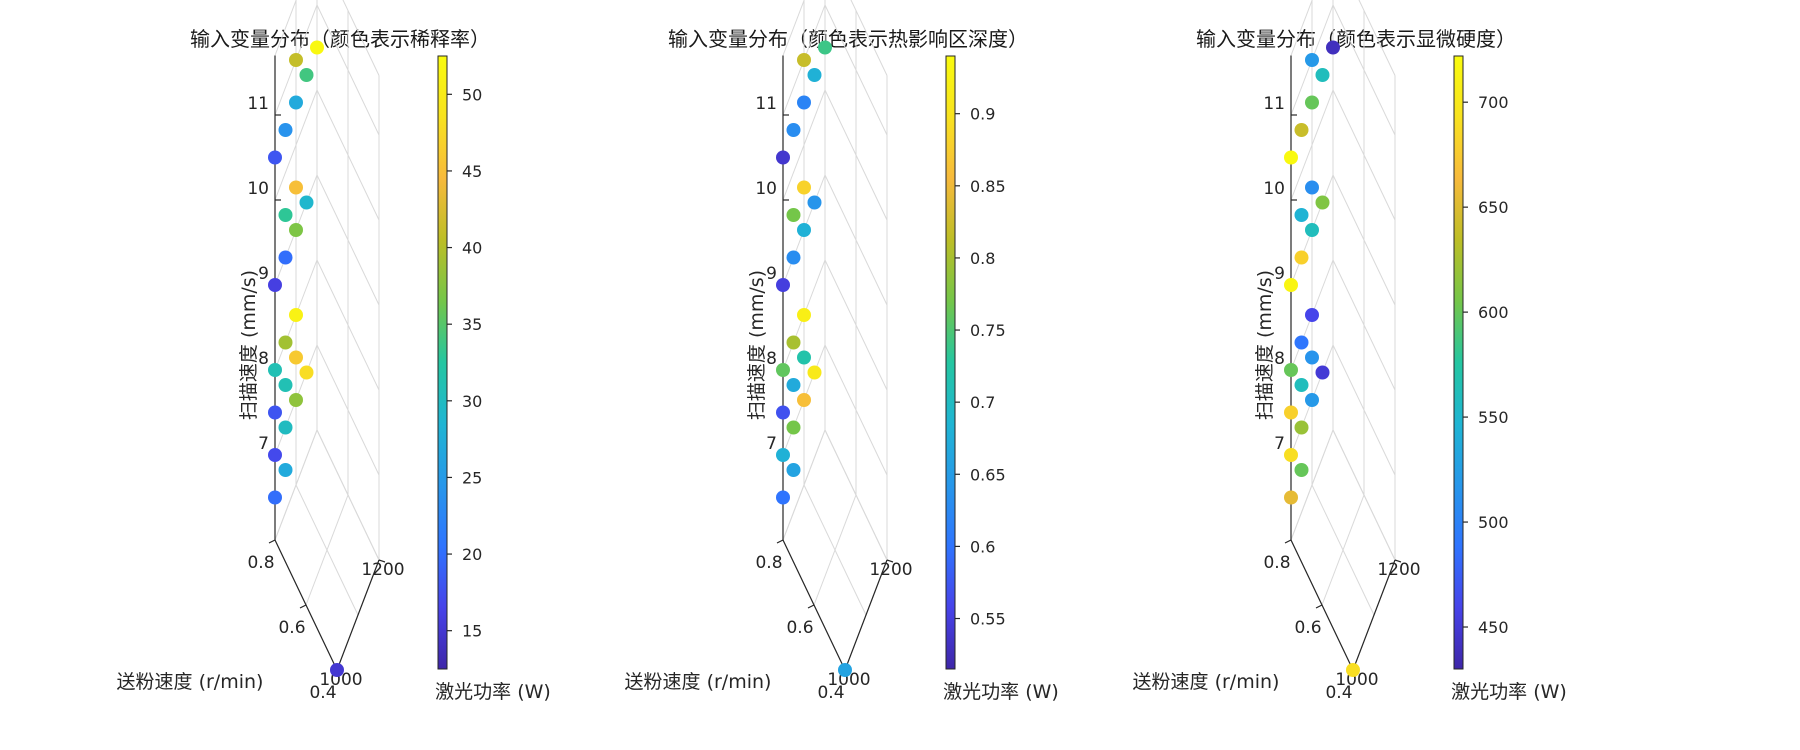  Describe the element at coordinates (459, 362) in the screenshot. I see `colorbar: 15 20 25 30 35 40 45 50` at that location.